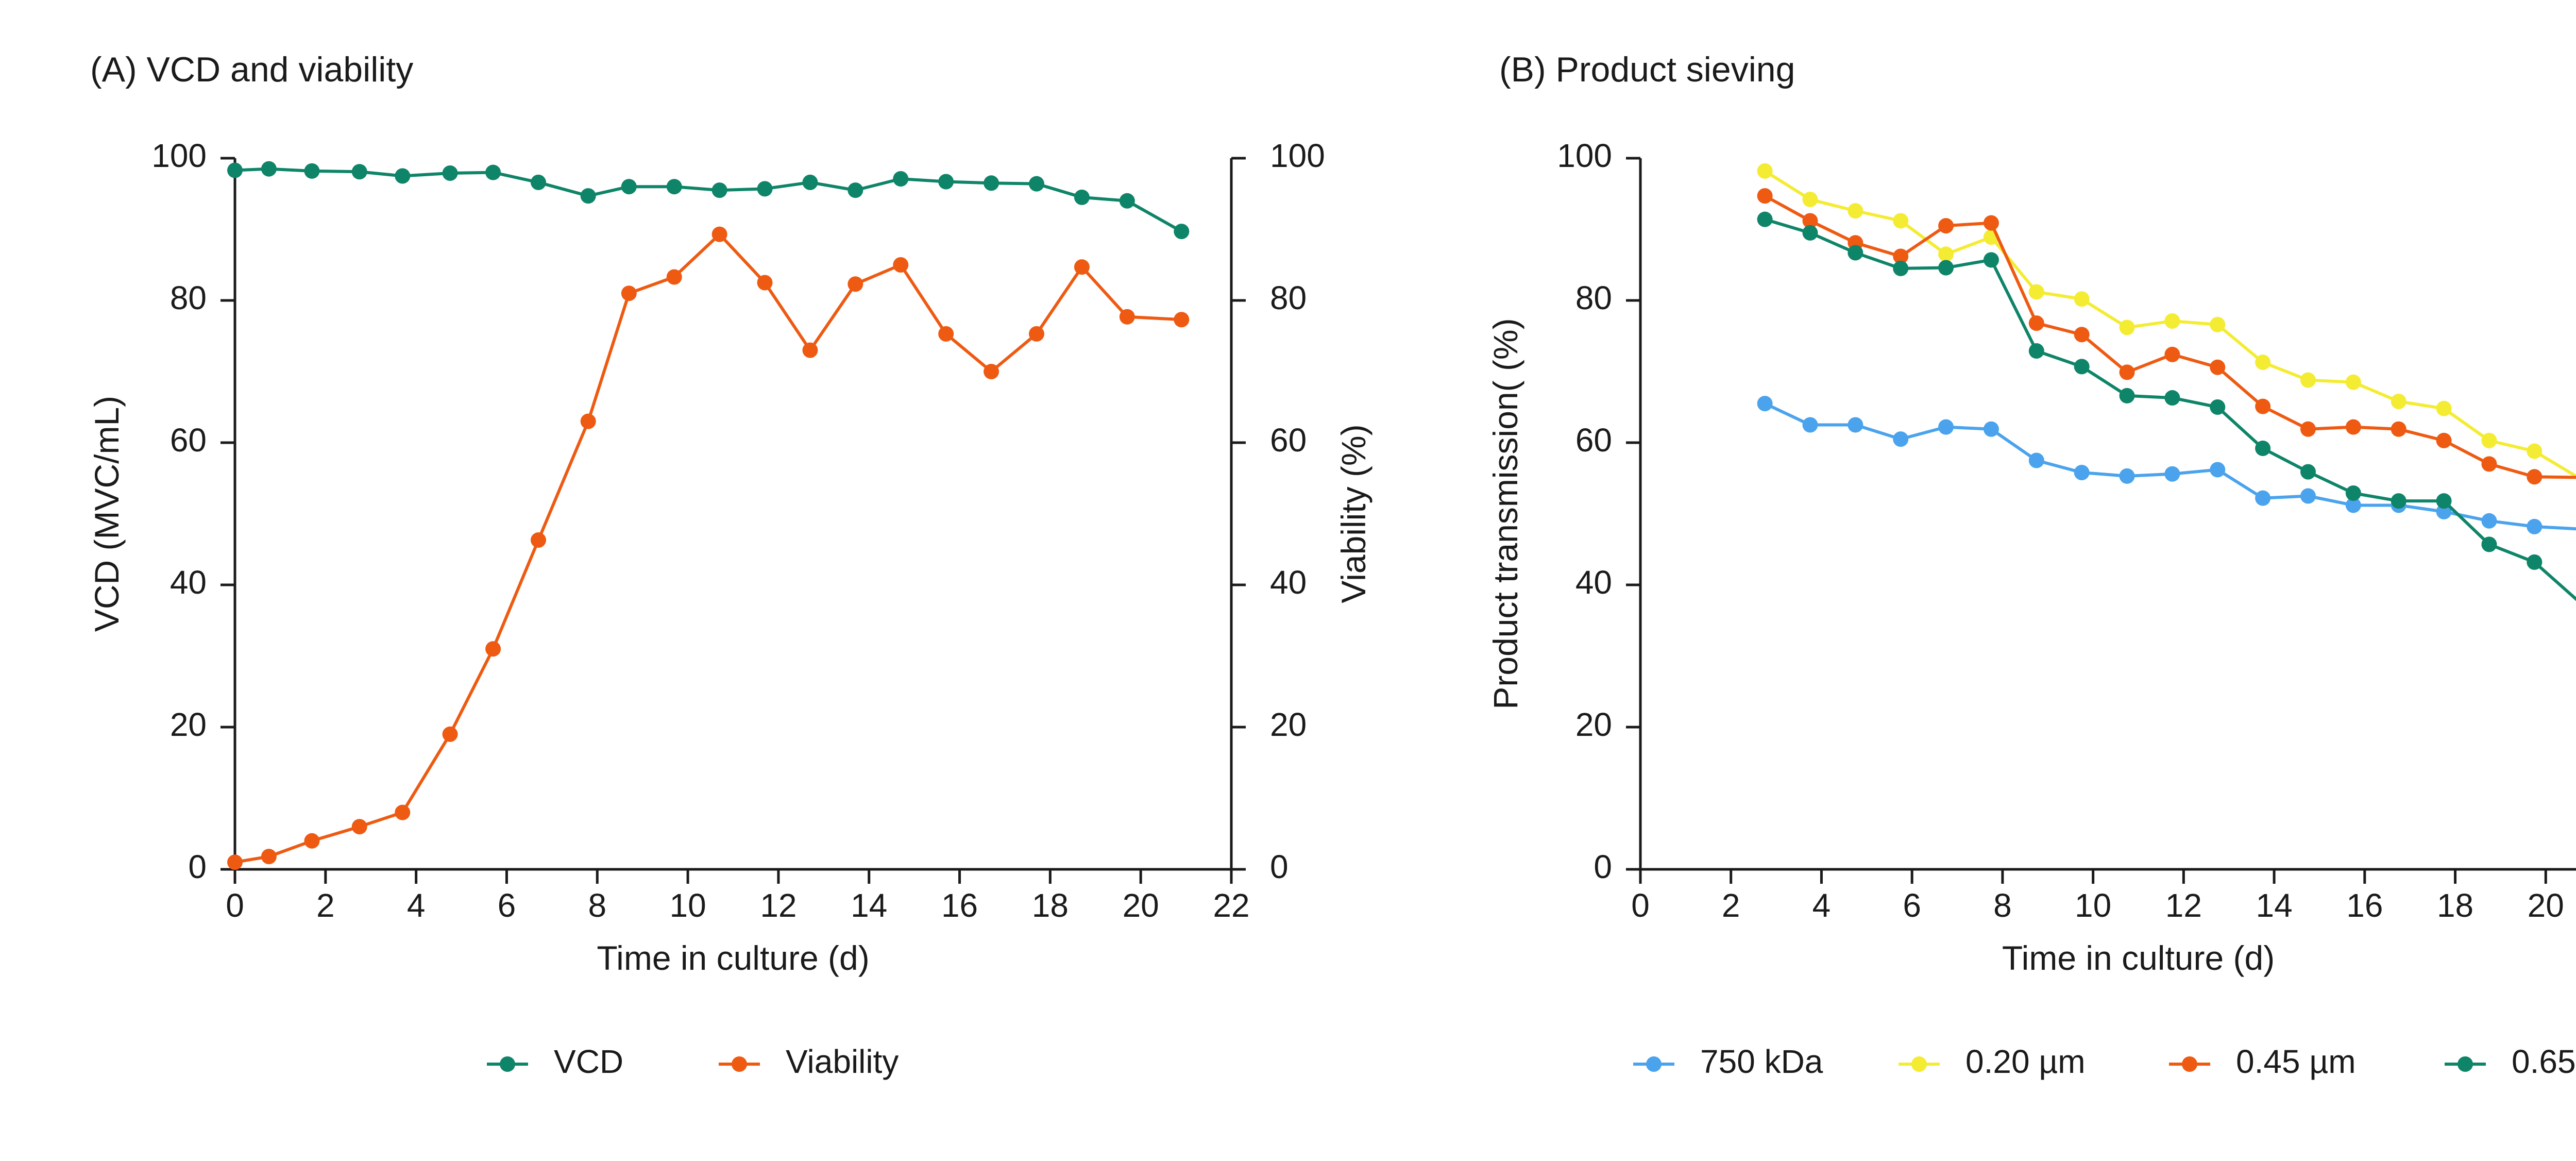  I want to click on chart-title: (A) VCD and viability, so click(251, 69).